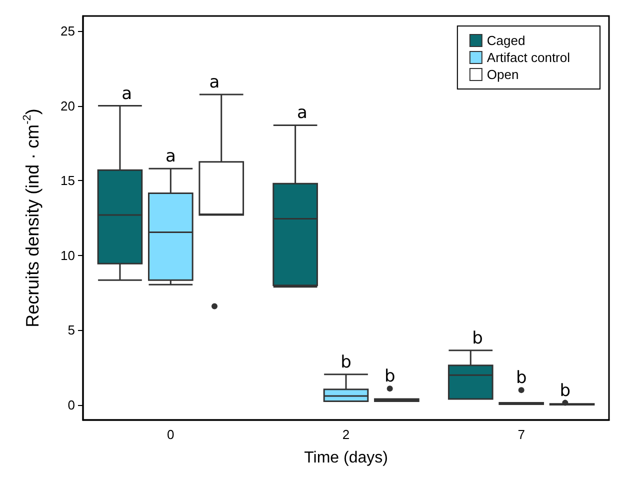 This screenshot has width=622, height=479. What do you see at coordinates (67, 106) in the screenshot?
I see `y-tick-label: 20` at bounding box center [67, 106].